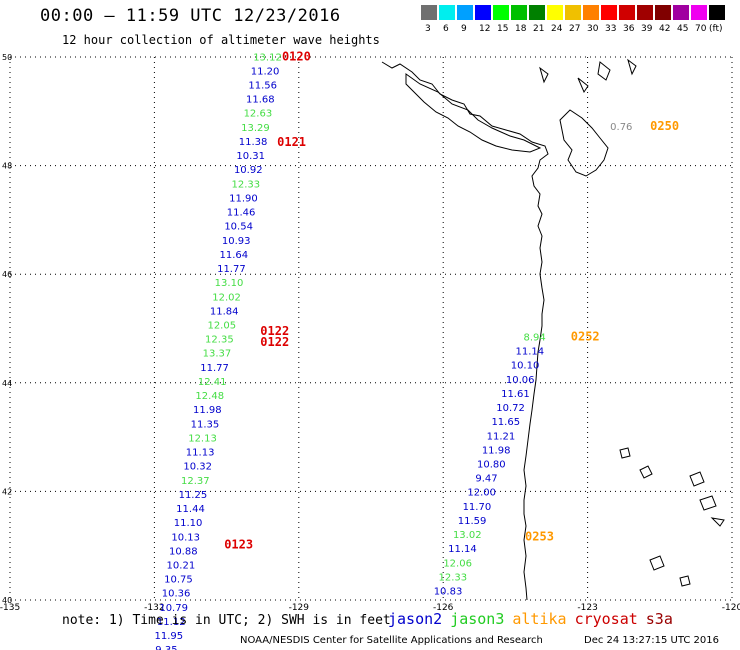 This screenshot has height=650, width=740. What do you see at coordinates (233, 255) in the screenshot?
I see `wave-height-value: 11.64` at bounding box center [233, 255].